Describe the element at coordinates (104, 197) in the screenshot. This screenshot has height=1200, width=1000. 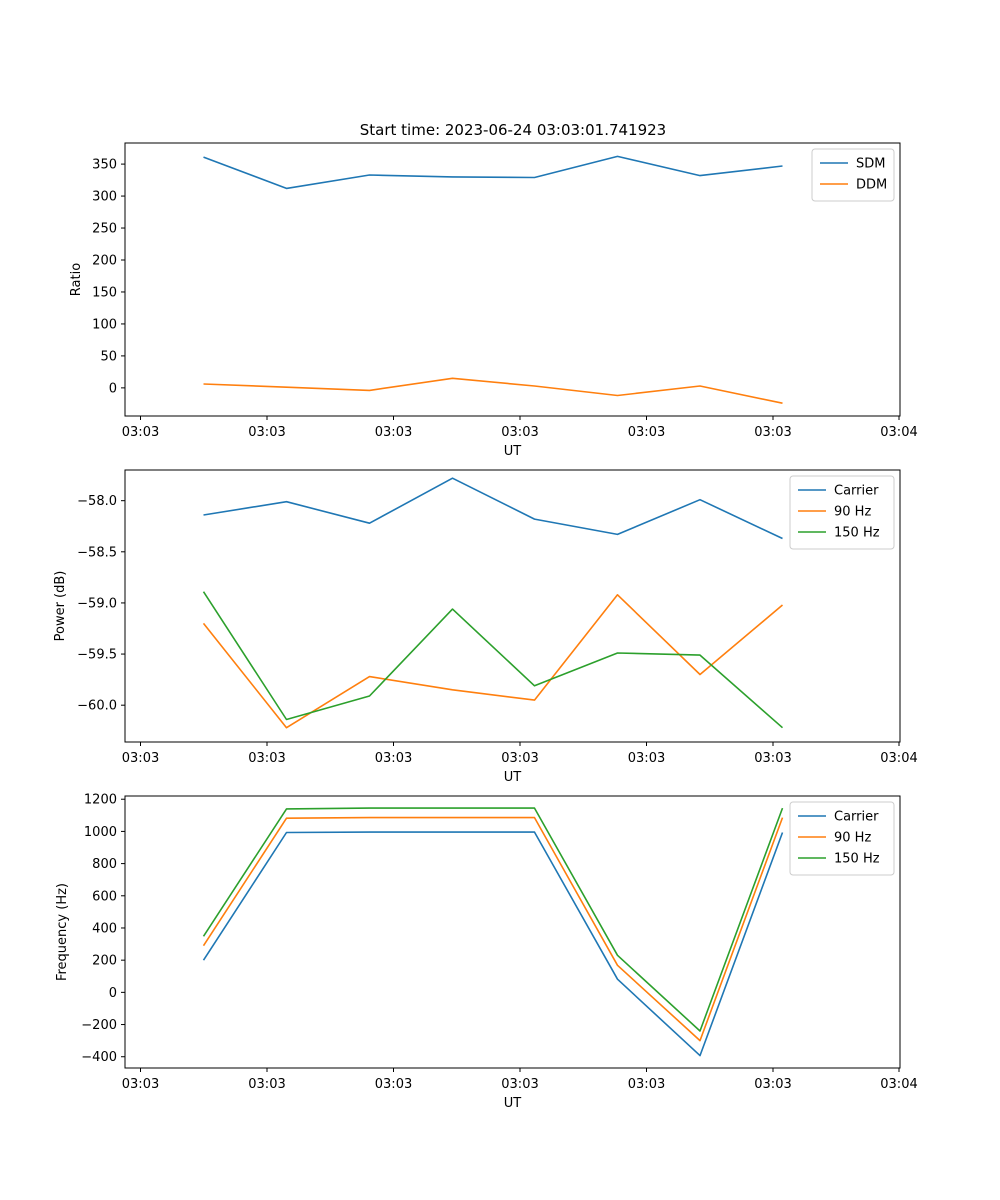
I see `y-tick-label: 300` at that location.